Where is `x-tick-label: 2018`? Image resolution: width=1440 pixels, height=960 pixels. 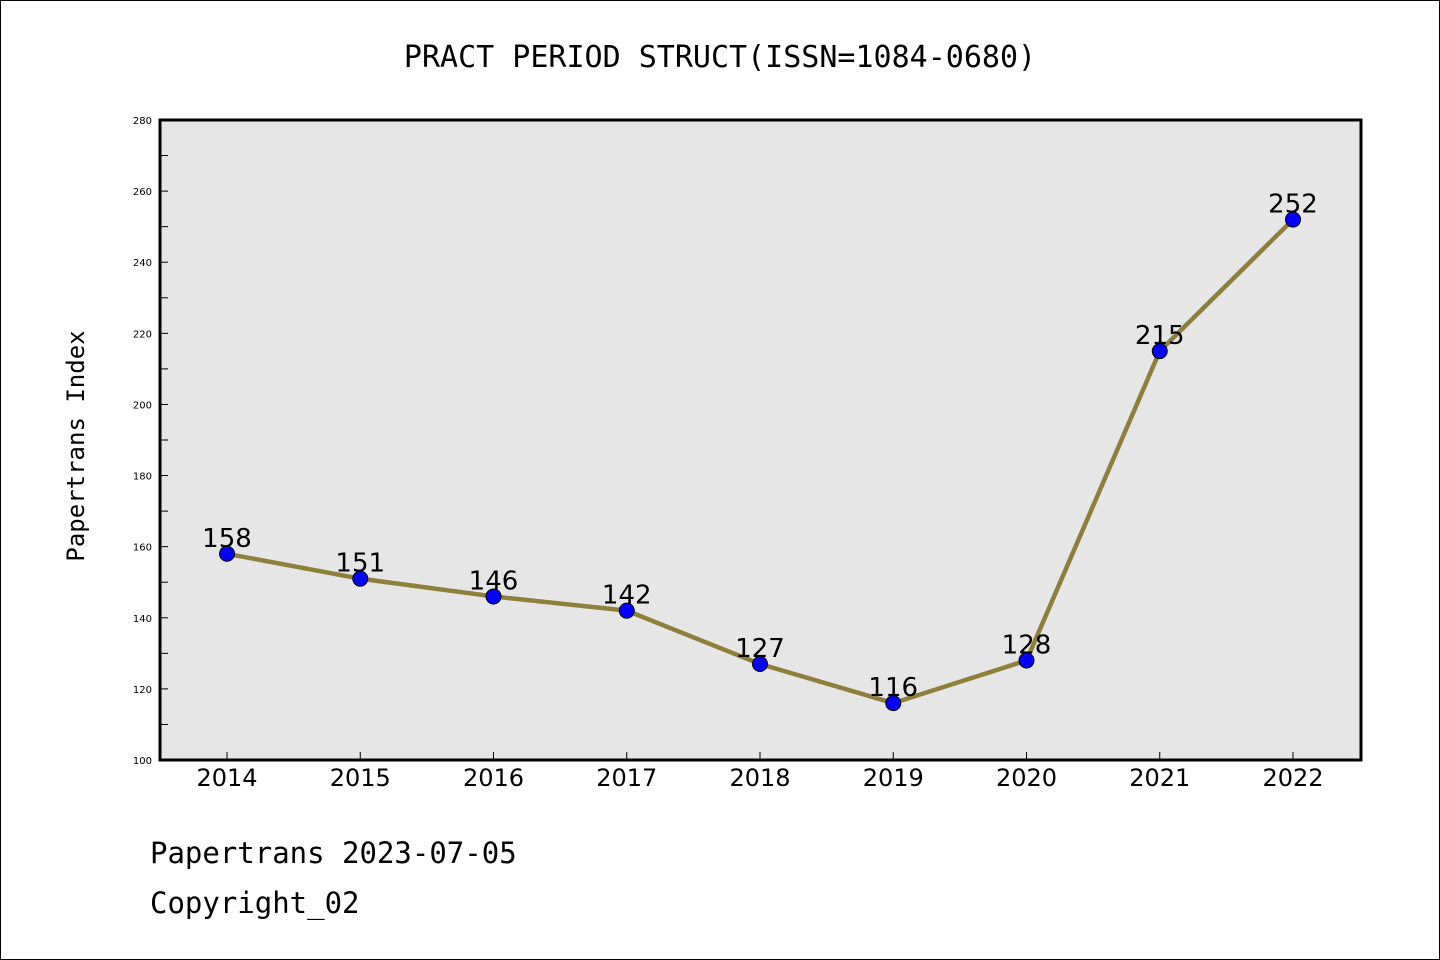
x-tick-label: 2018 is located at coordinates (759, 778).